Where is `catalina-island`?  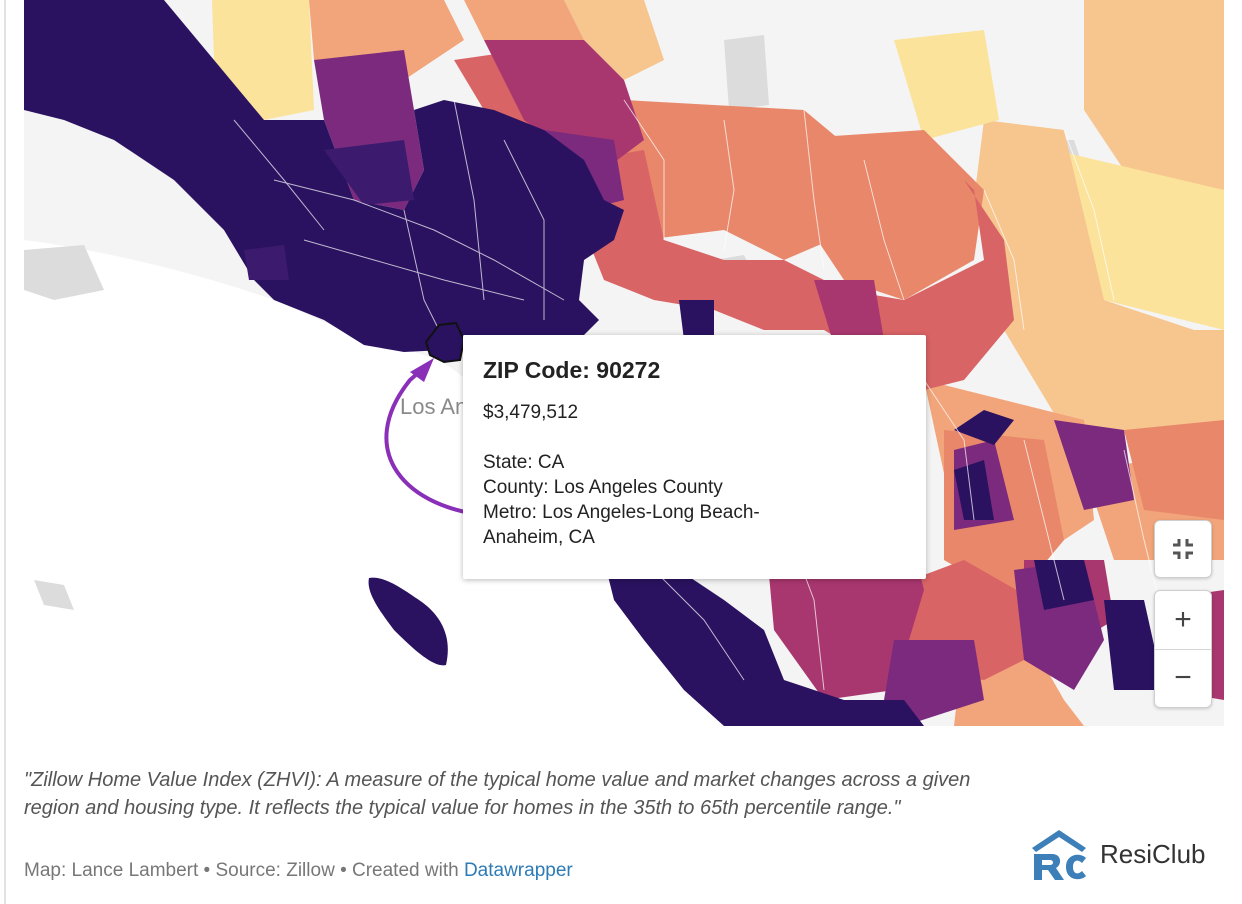
catalina-island is located at coordinates (408, 621).